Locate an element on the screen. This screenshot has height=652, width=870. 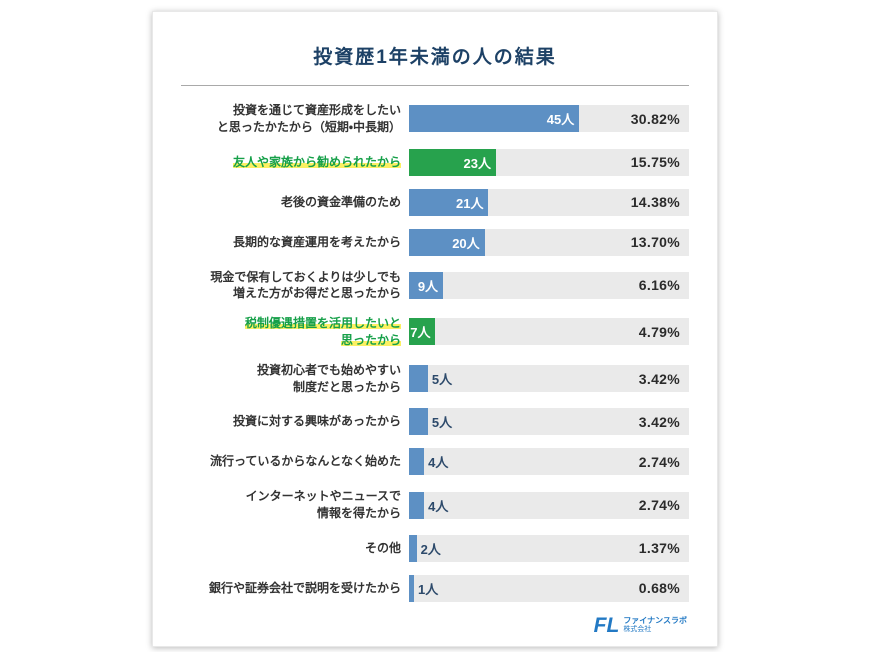
value-label: 7人 is located at coordinates (420, 333).